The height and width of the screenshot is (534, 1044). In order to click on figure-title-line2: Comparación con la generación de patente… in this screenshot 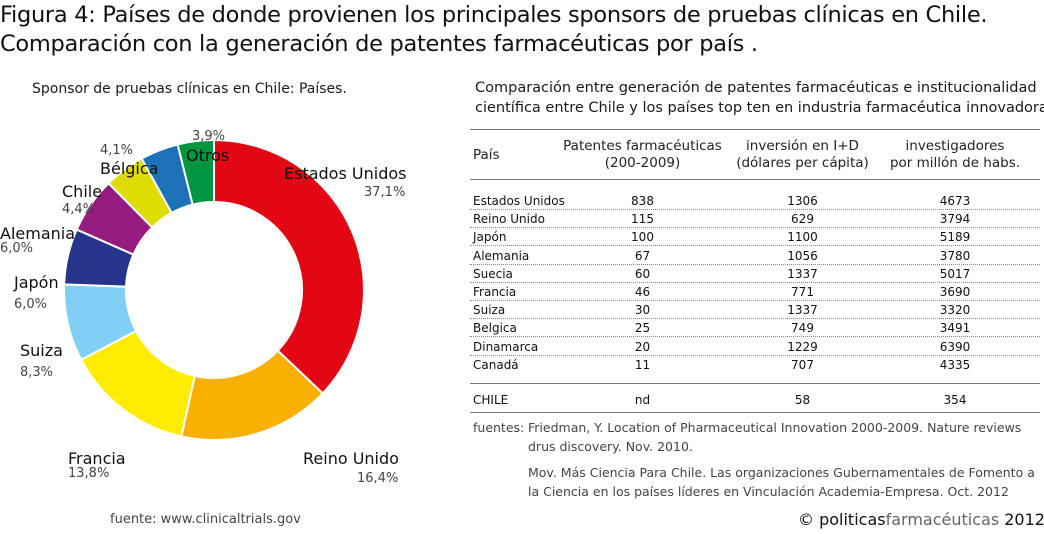, I will do `click(379, 44)`.